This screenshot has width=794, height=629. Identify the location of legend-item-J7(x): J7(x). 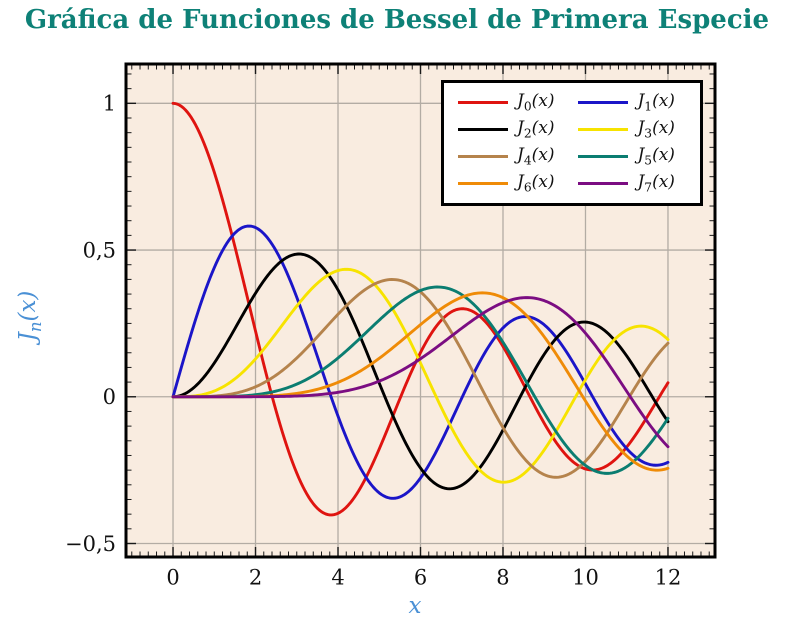
(634, 183).